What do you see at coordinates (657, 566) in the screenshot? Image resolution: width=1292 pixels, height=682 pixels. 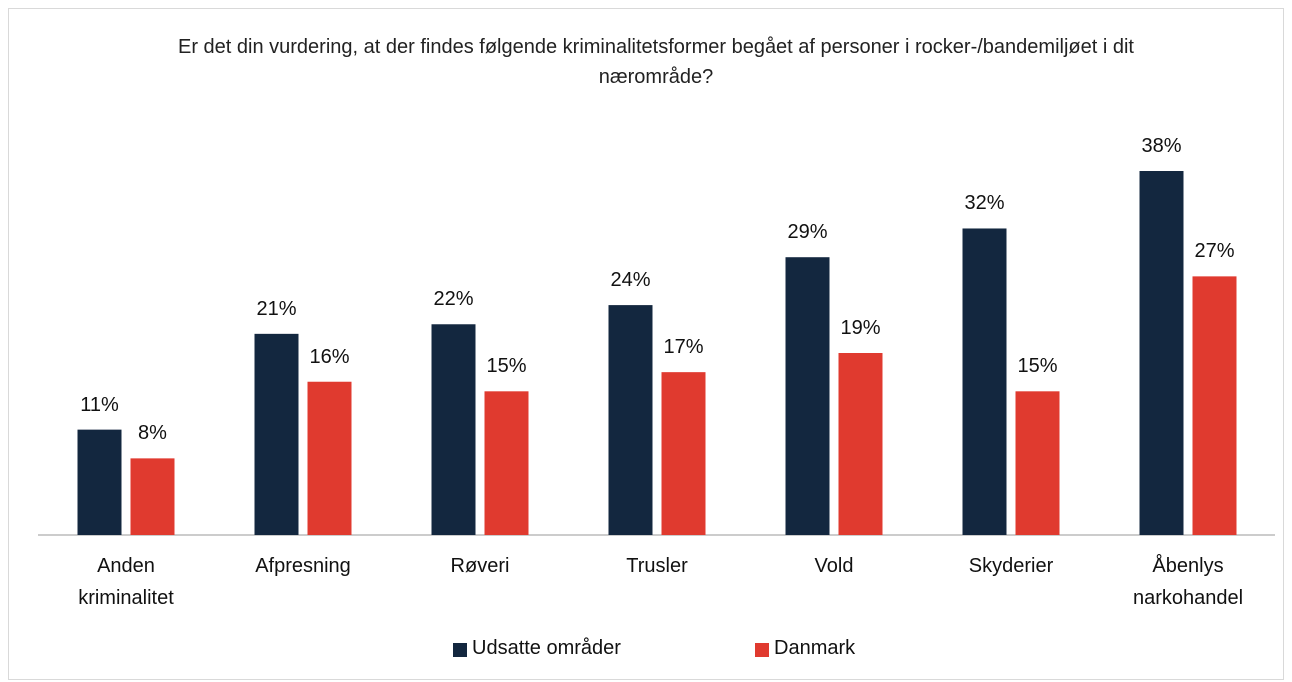 I see `x-tick-label: Trusler` at bounding box center [657, 566].